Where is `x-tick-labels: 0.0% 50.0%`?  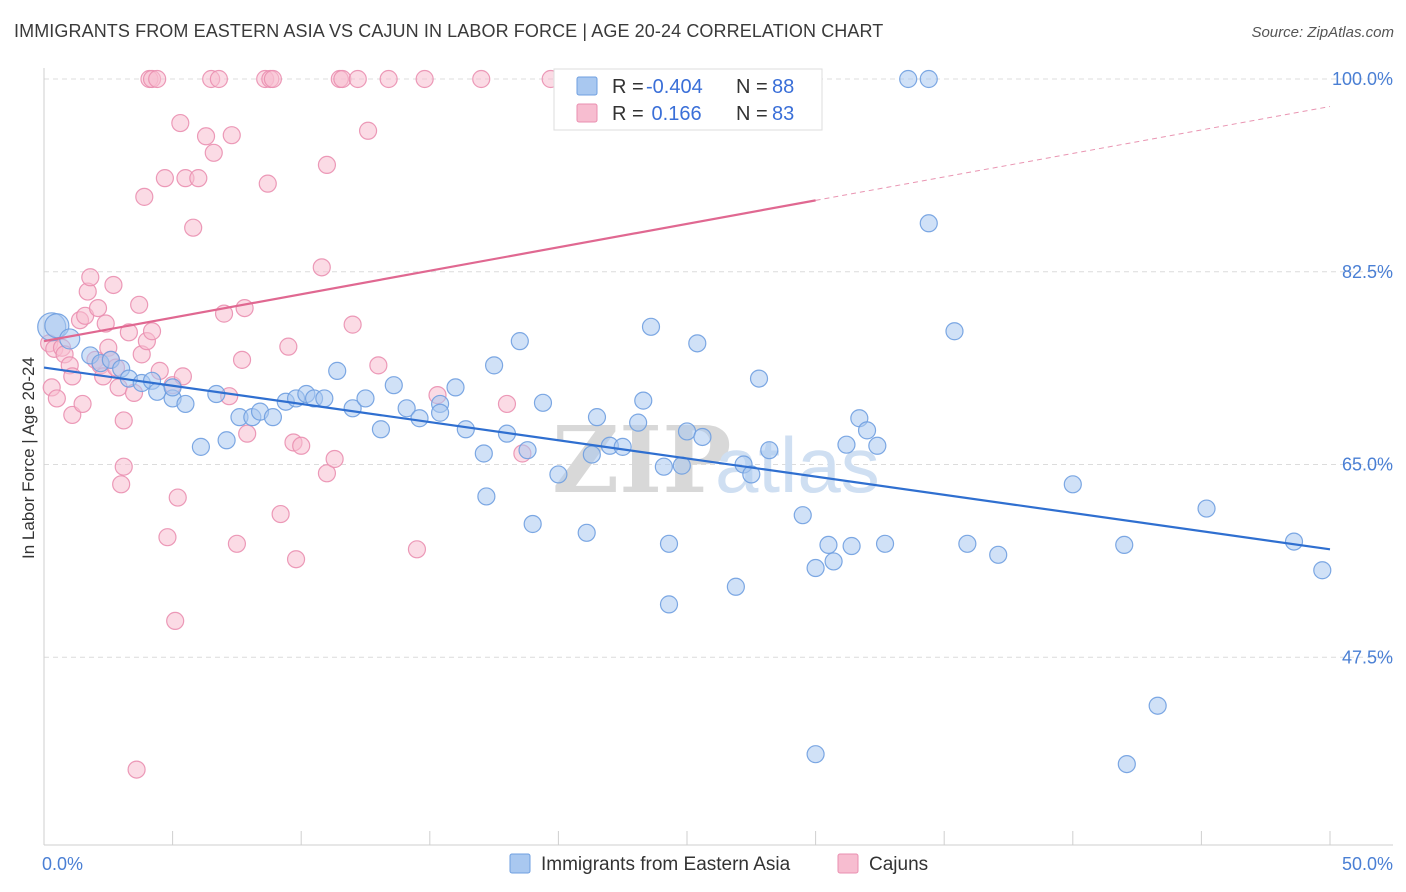
x-tick-labels: 0.0% 50.0% is located at coordinates (717, 864).